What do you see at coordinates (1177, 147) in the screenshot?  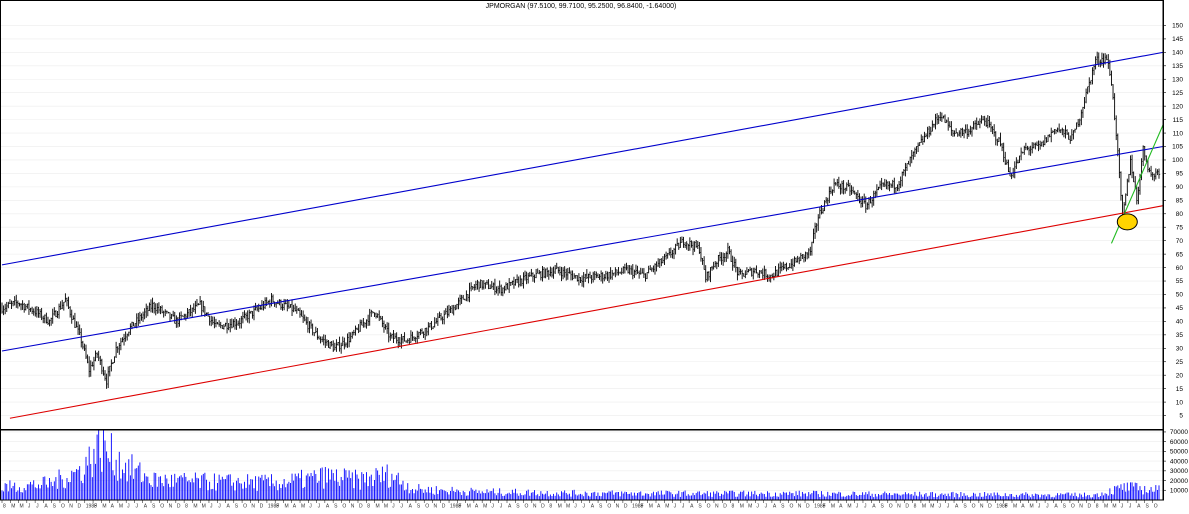 I see `price-axis-label: 105` at bounding box center [1177, 147].